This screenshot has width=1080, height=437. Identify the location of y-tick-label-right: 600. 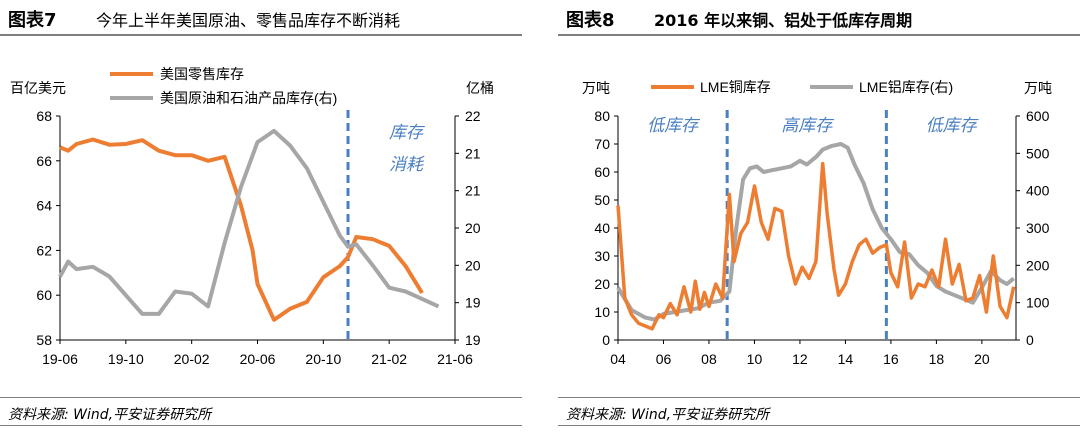
(1038, 116).